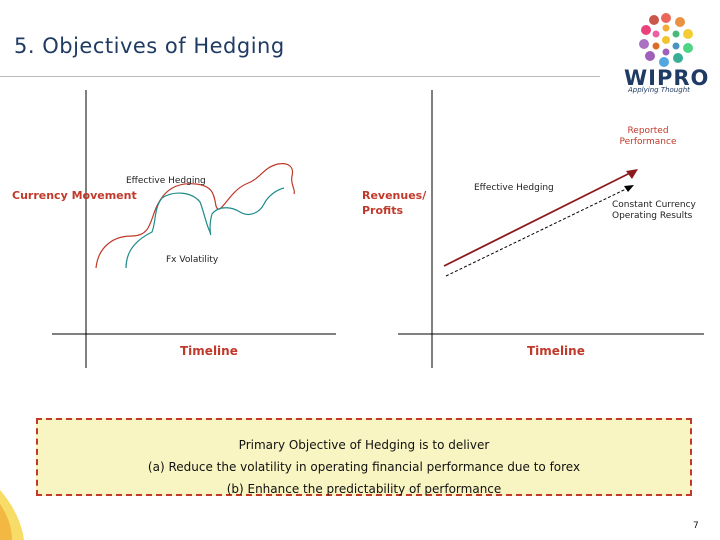  I want to click on reported-arrowhead-icon, so click(632, 174).